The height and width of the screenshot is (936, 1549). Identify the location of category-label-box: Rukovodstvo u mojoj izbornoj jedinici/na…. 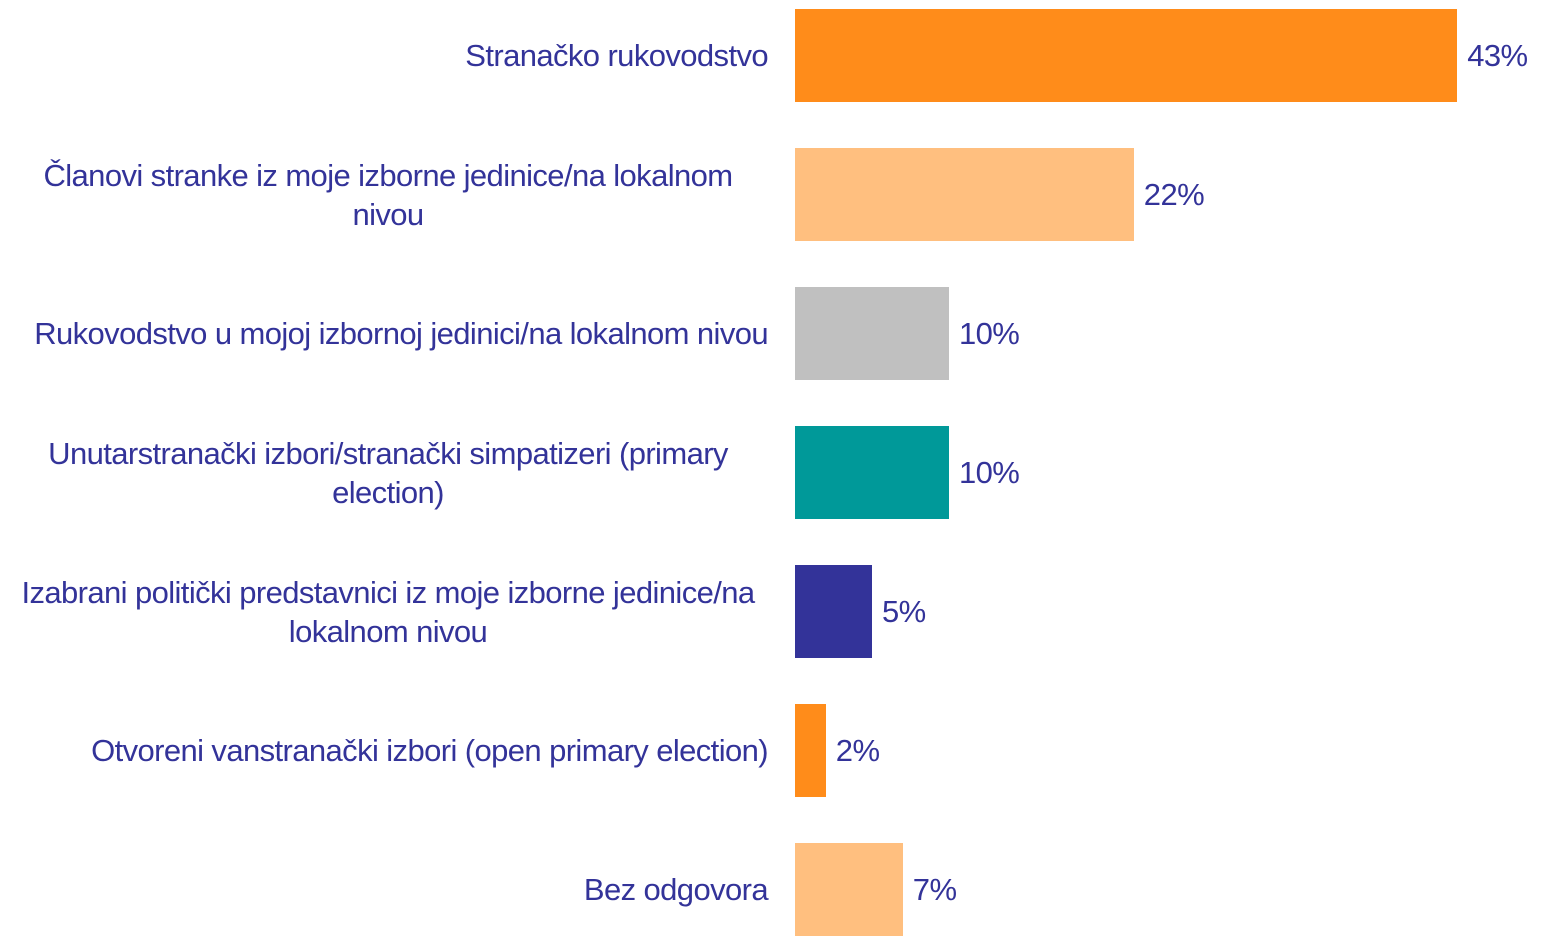
(384, 333).